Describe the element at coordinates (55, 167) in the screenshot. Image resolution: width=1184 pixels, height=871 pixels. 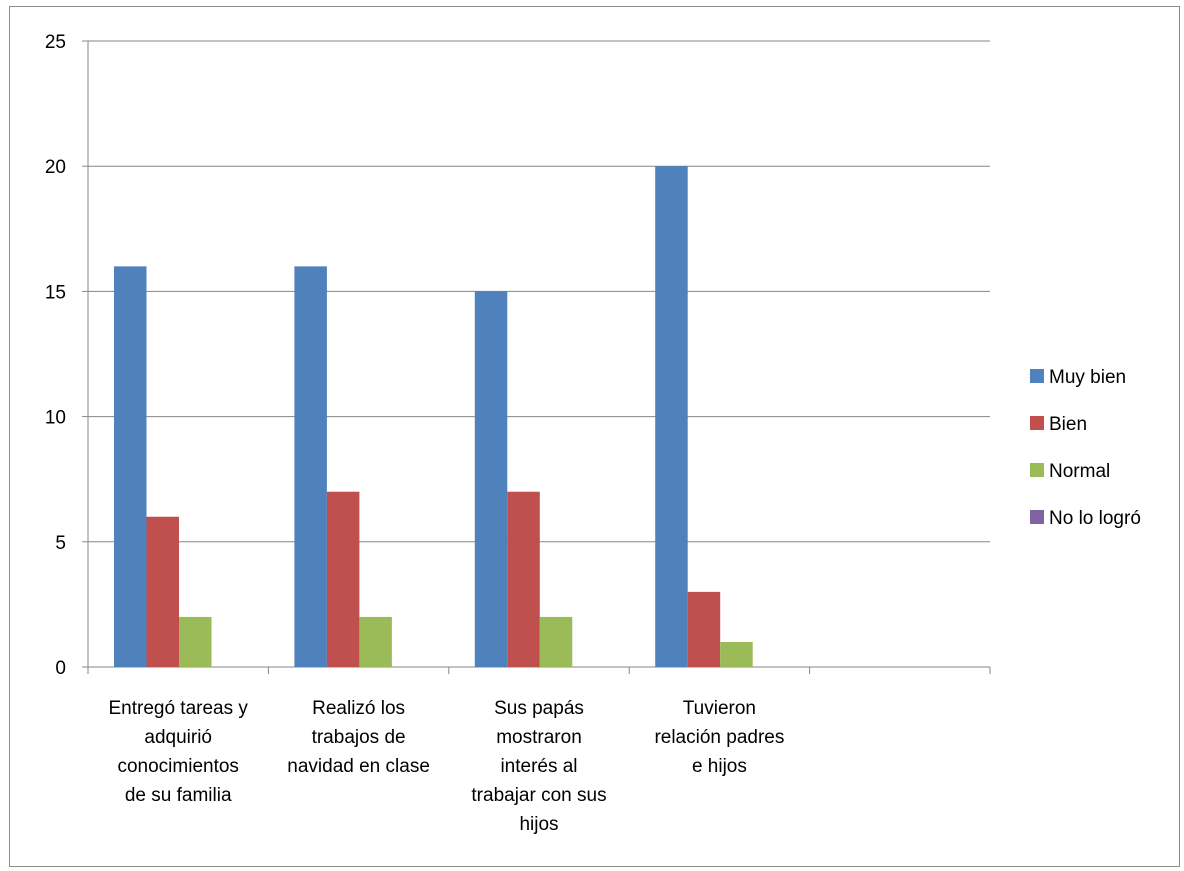
I see `y-tick-label: 20` at that location.